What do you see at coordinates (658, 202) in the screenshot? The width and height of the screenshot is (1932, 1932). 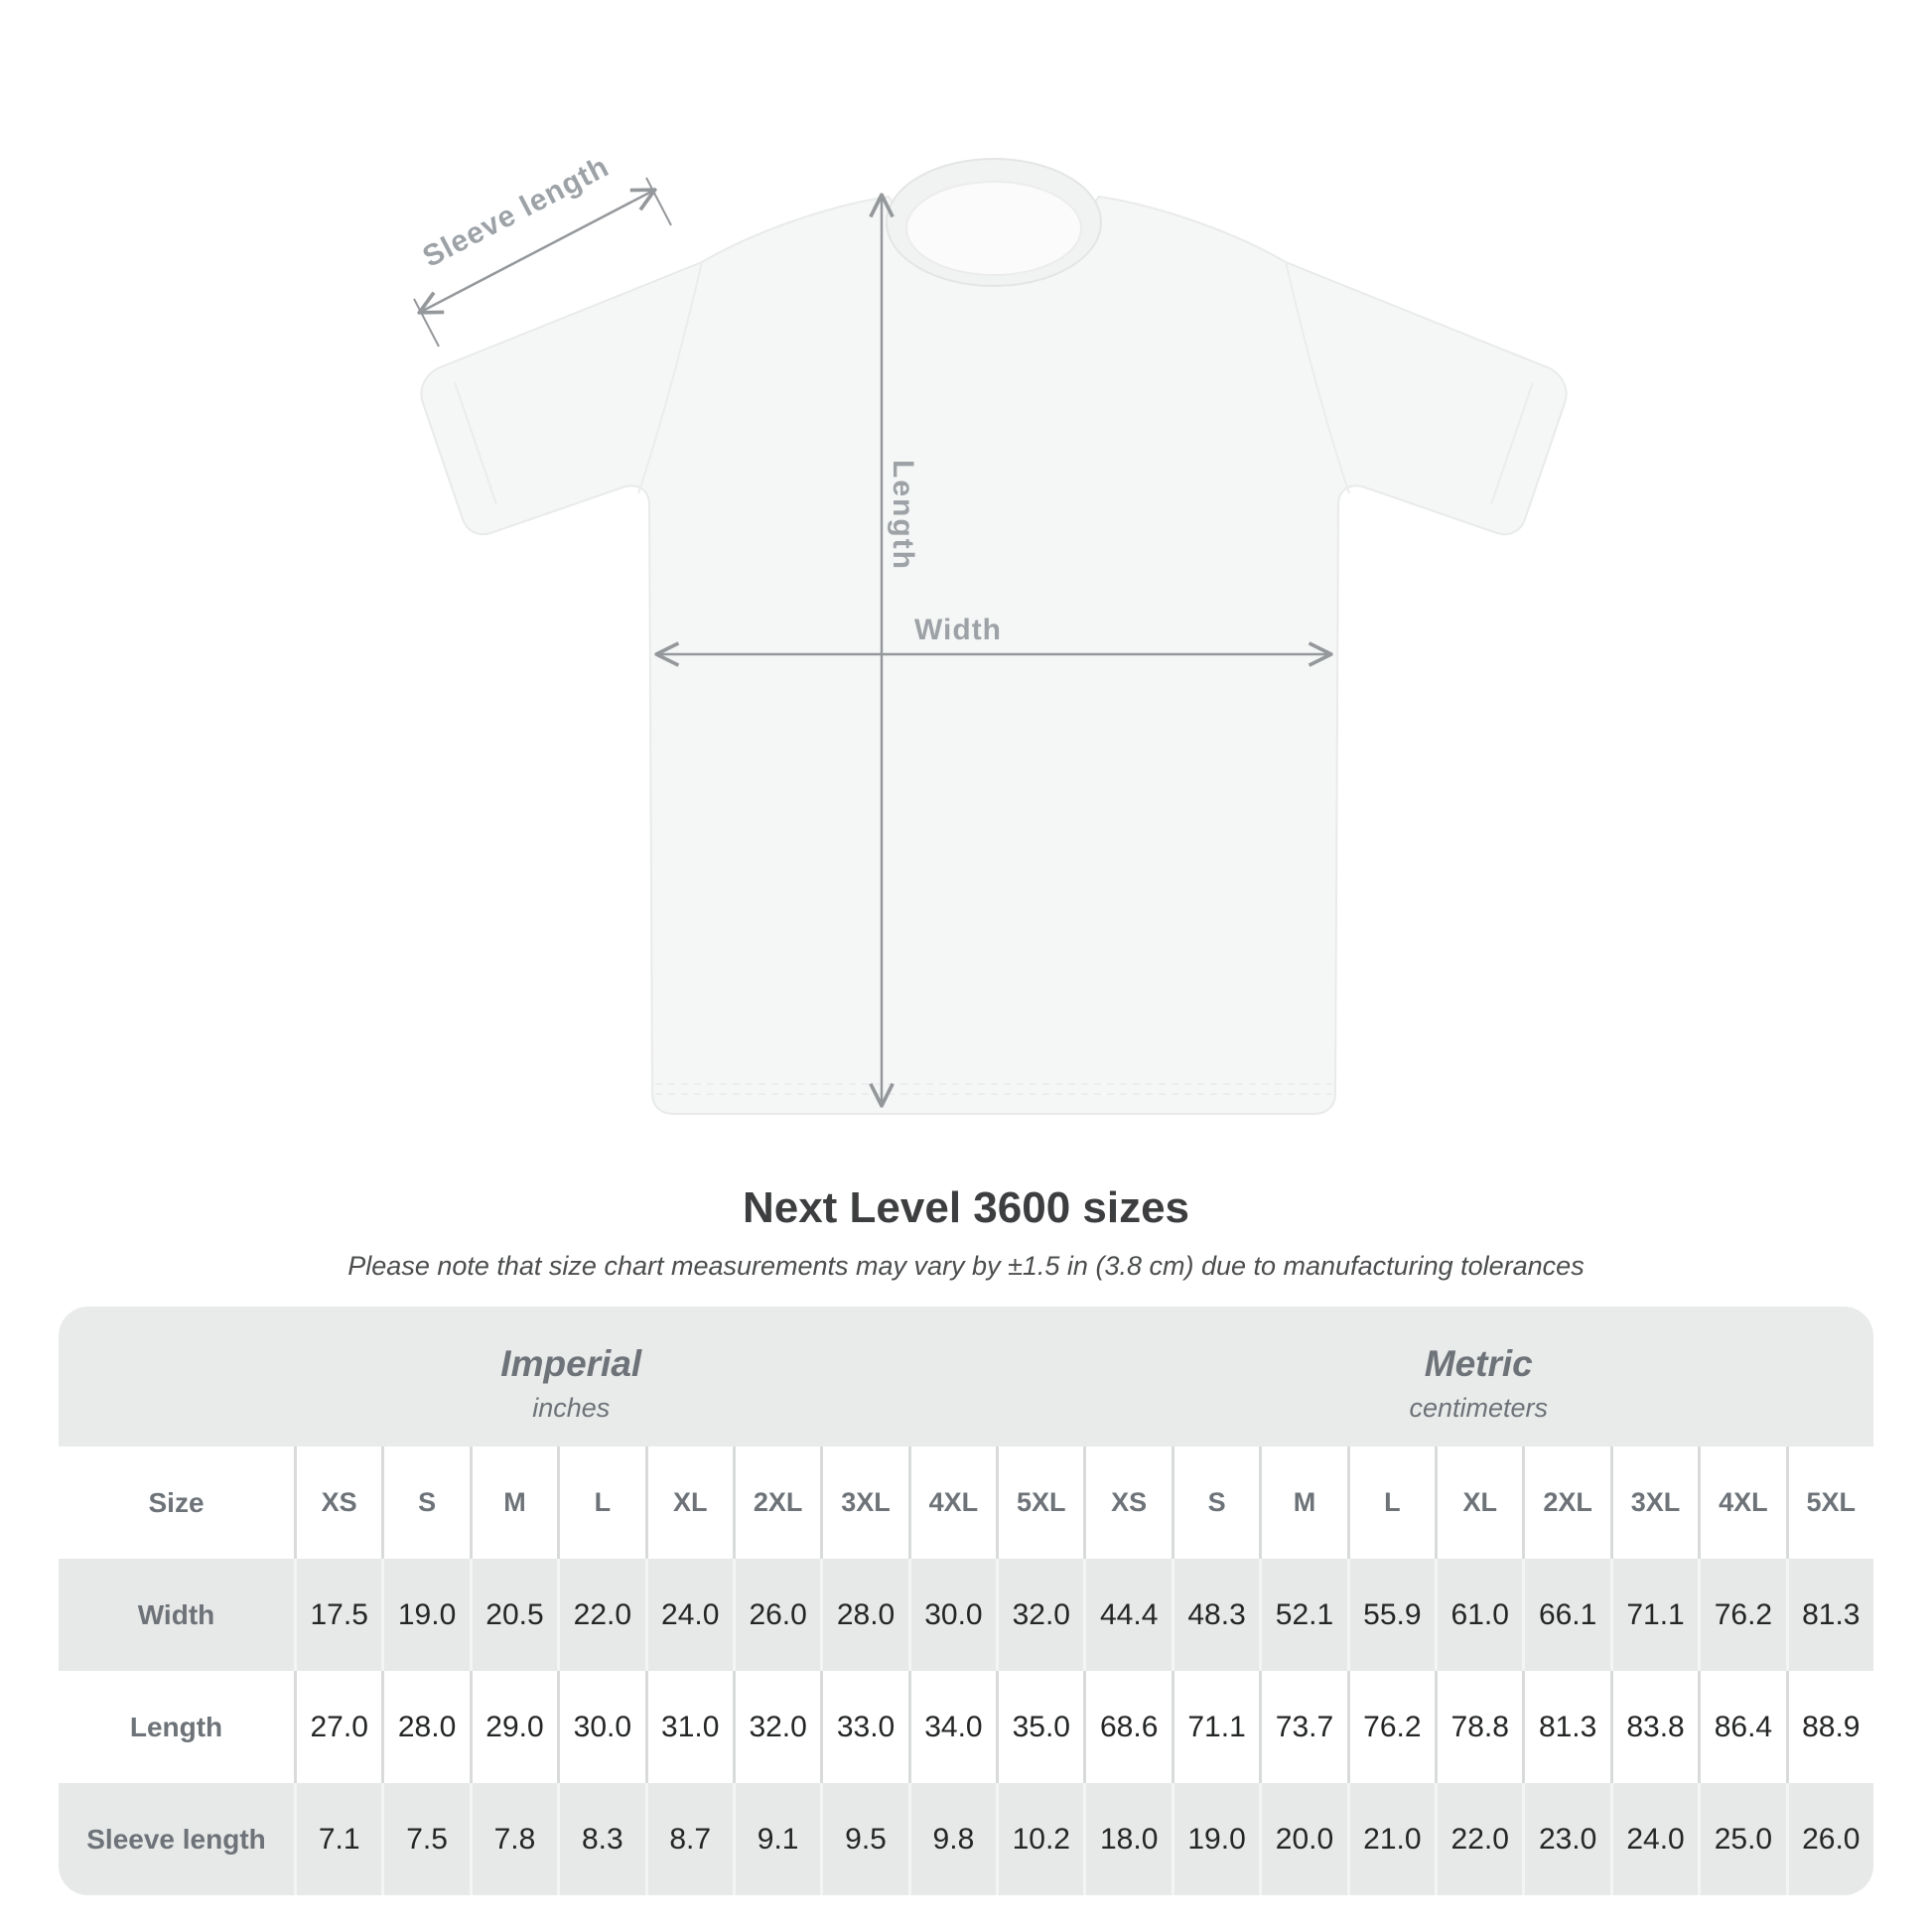 I see `sleeve-arrow-tick-end` at bounding box center [658, 202].